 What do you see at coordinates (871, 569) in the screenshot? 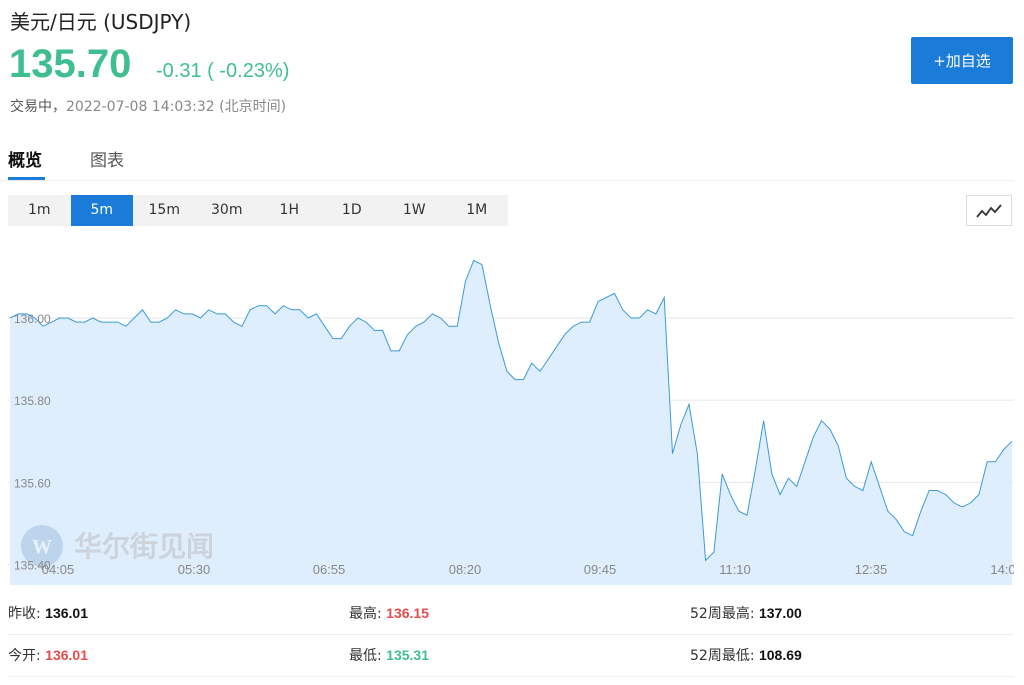
I see `x-tick-label: 12:35` at bounding box center [871, 569].